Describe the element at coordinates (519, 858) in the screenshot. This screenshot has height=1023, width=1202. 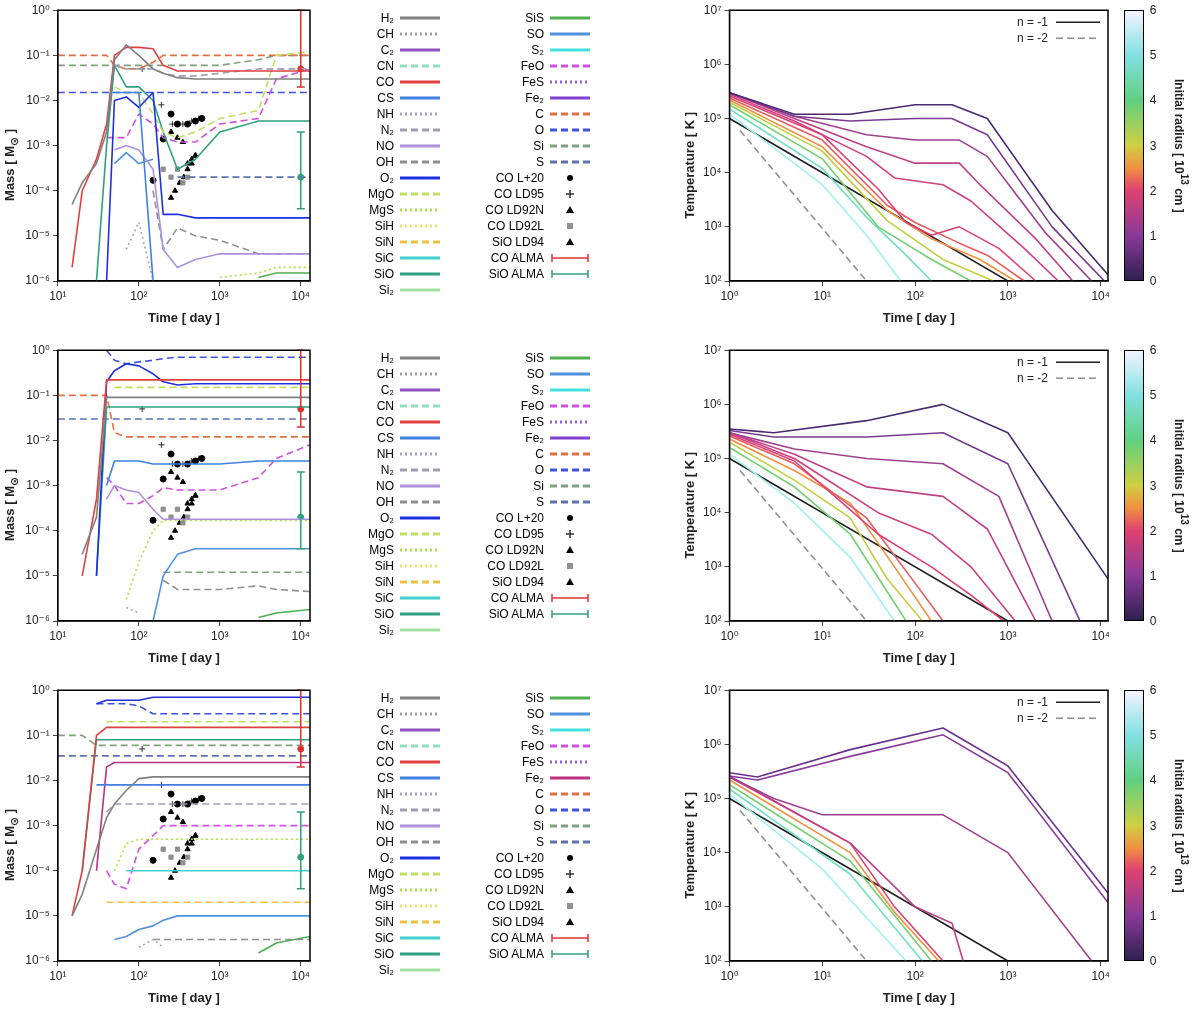
I see `legend-label: CO L+20` at that location.